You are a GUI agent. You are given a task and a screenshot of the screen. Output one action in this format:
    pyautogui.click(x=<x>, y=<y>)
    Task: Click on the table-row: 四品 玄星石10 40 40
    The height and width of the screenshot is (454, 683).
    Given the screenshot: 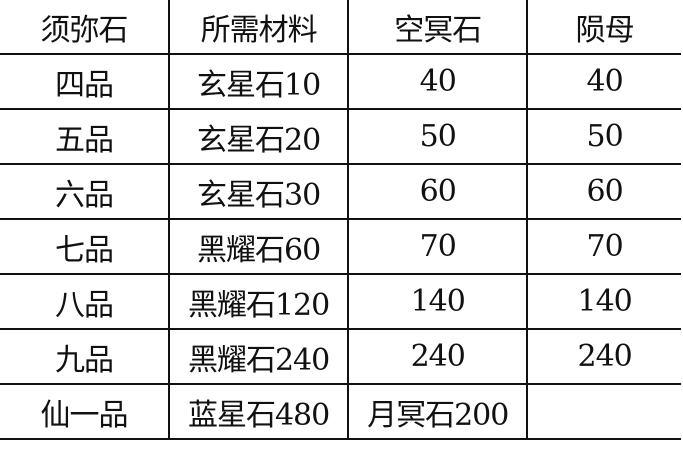 What is the action you would take?
    pyautogui.click(x=340, y=81)
    